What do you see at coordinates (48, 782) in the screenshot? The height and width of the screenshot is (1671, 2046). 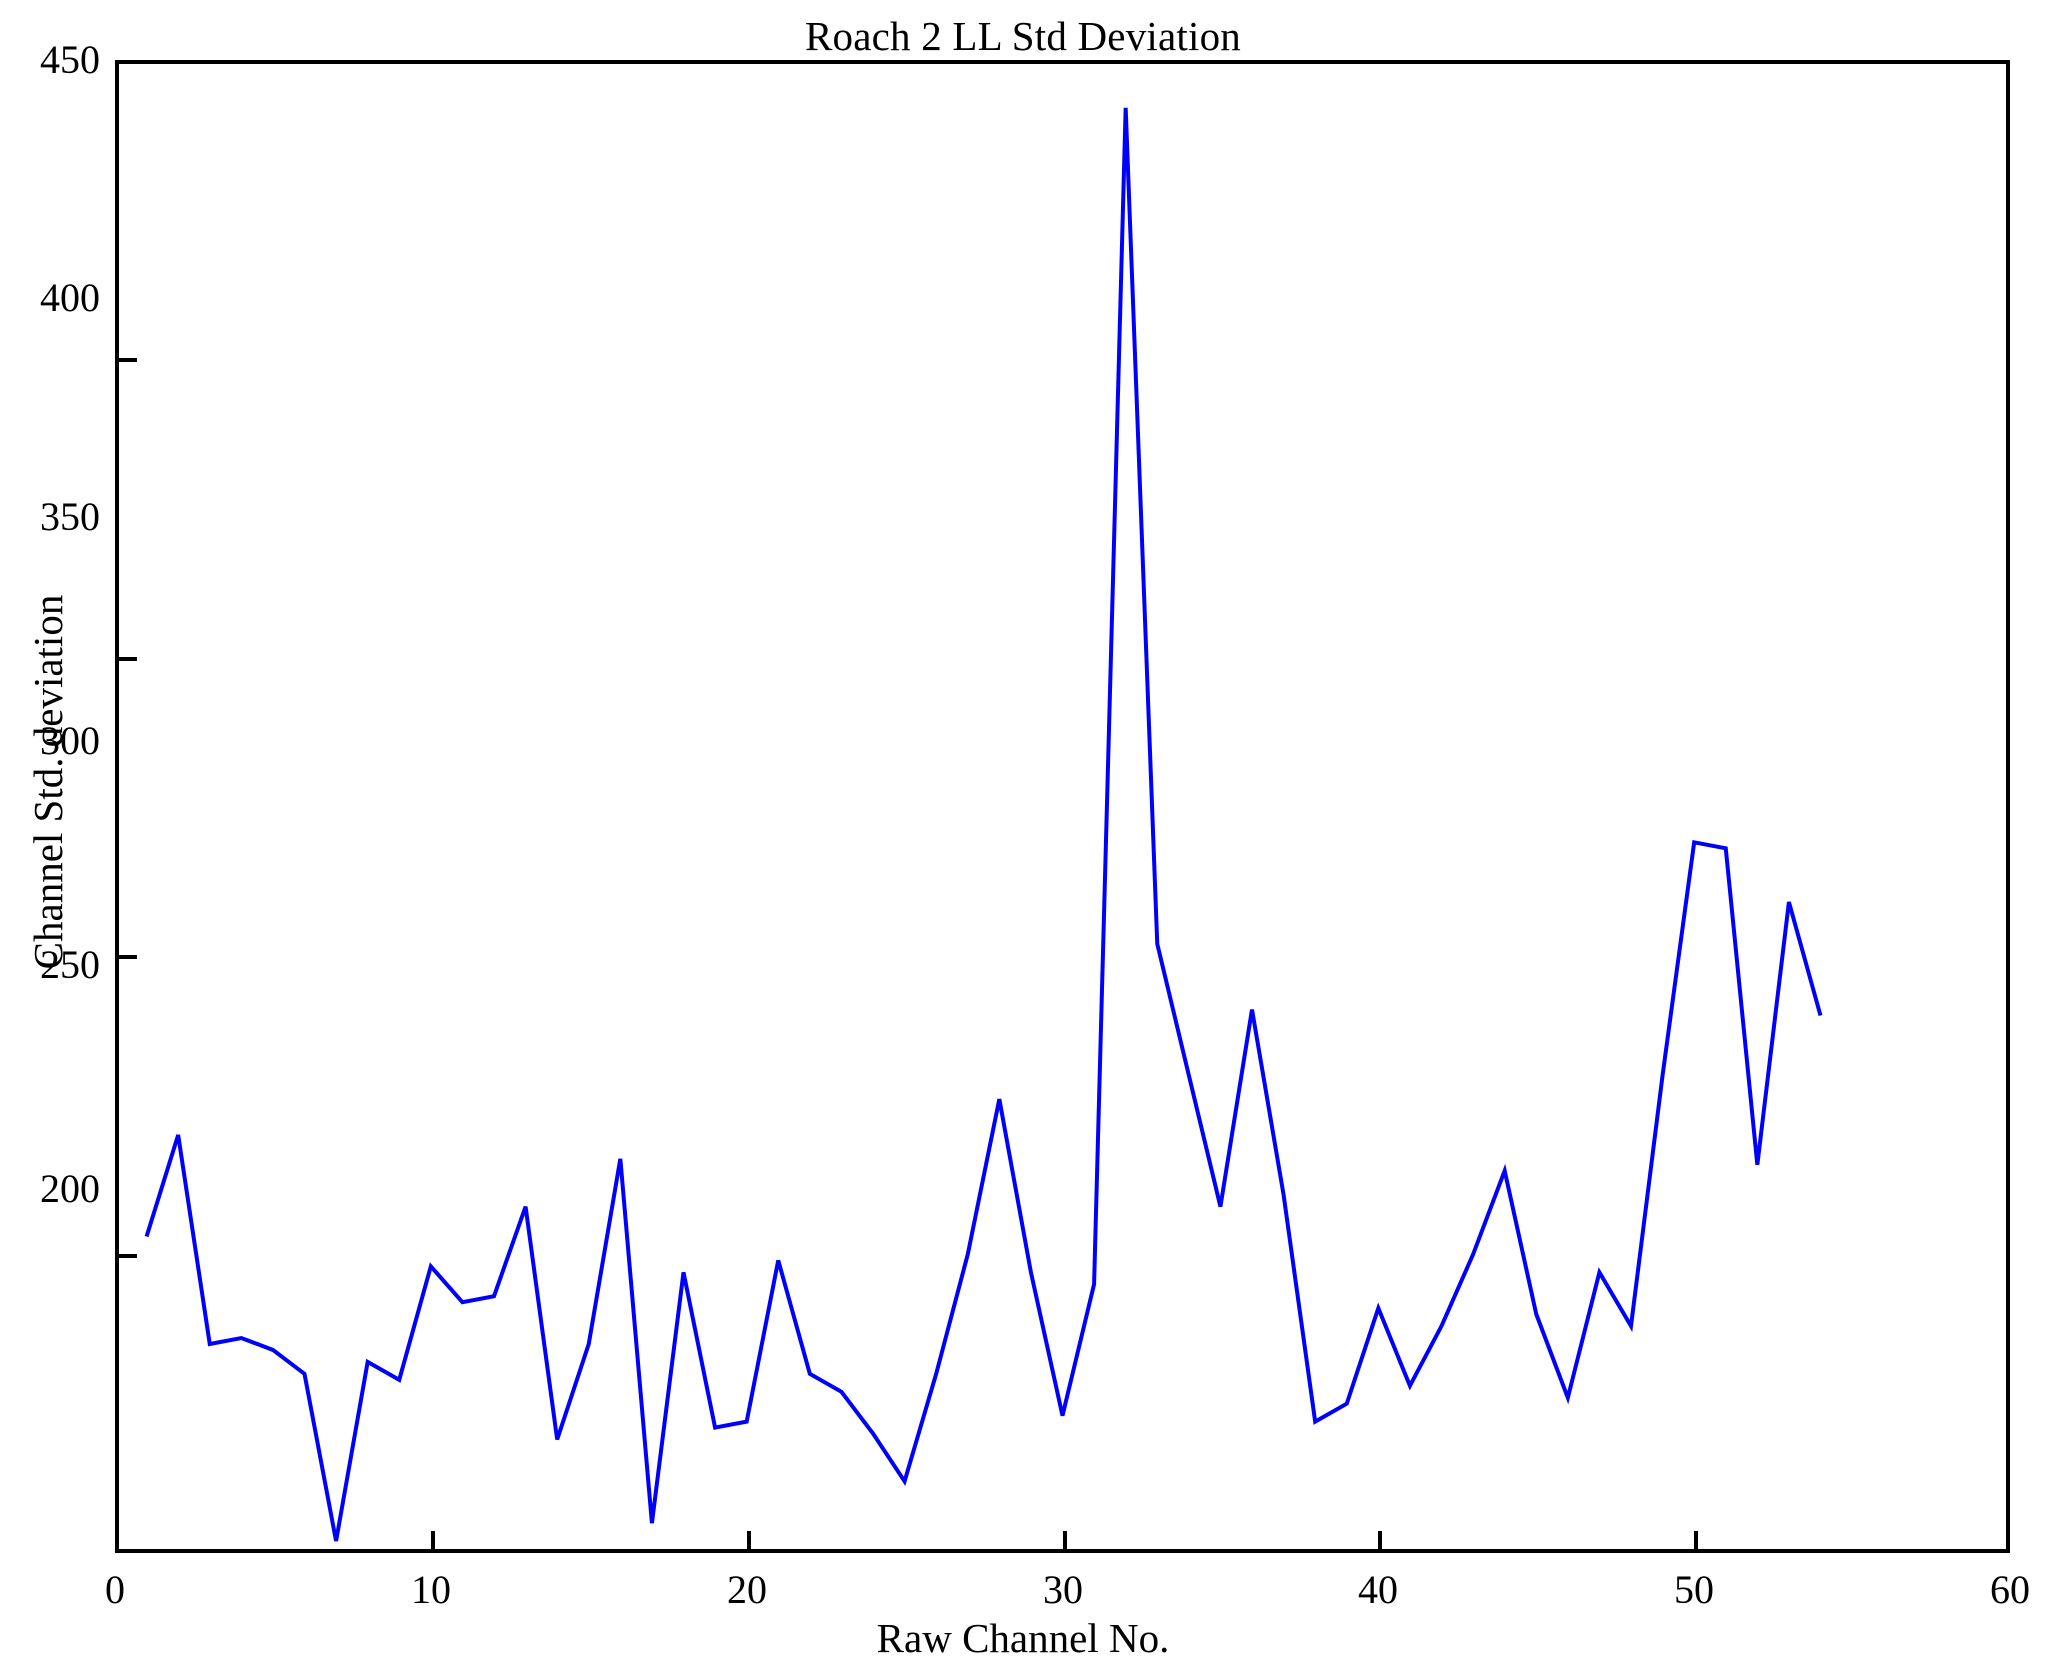 I see `y-axis-label: Channel Std. deviation` at bounding box center [48, 782].